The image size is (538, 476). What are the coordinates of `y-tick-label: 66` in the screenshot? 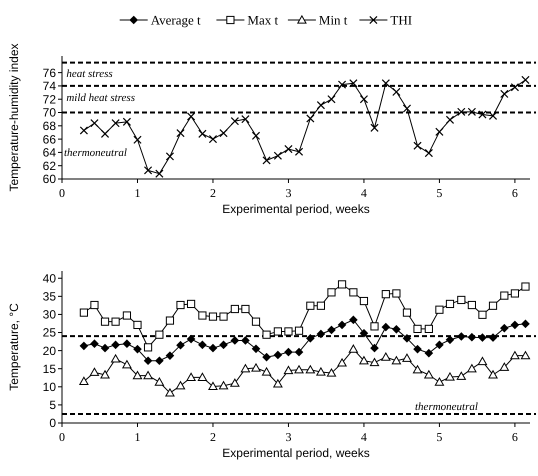 It's located at (49, 139).